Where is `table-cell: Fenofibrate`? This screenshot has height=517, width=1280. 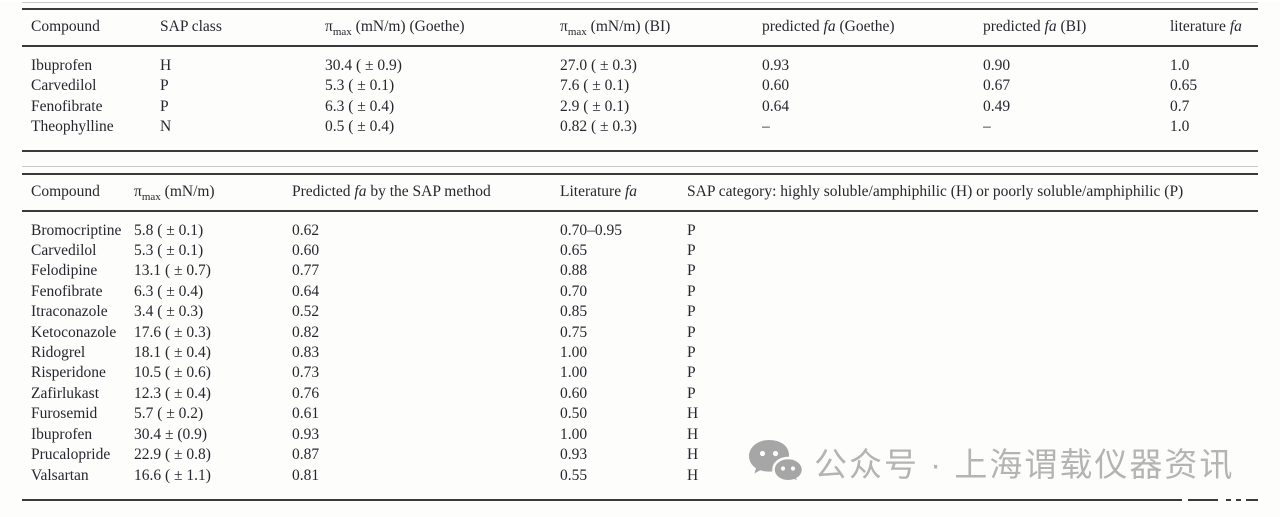 table-cell: Fenofibrate is located at coordinates (67, 106).